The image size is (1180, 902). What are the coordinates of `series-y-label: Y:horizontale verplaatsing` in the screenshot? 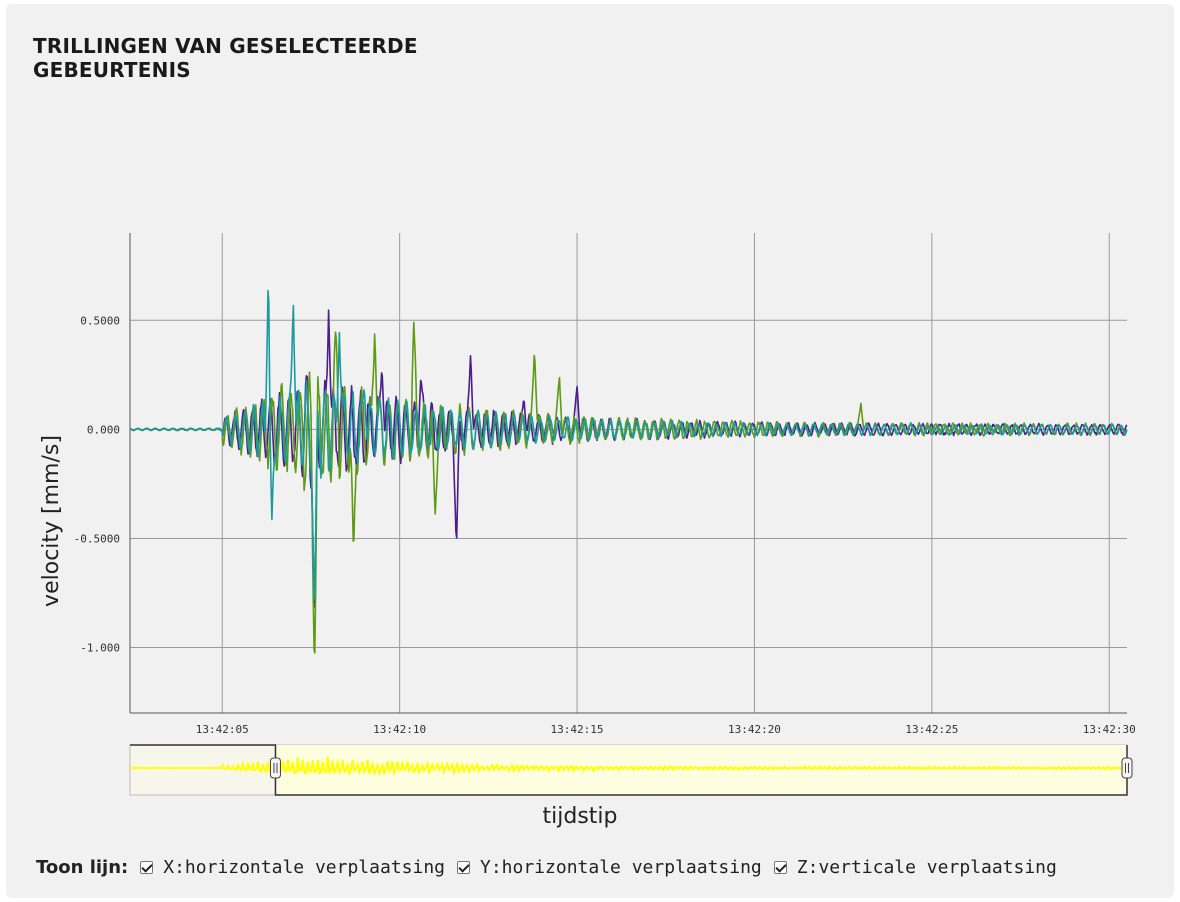 It's located at (621, 867).